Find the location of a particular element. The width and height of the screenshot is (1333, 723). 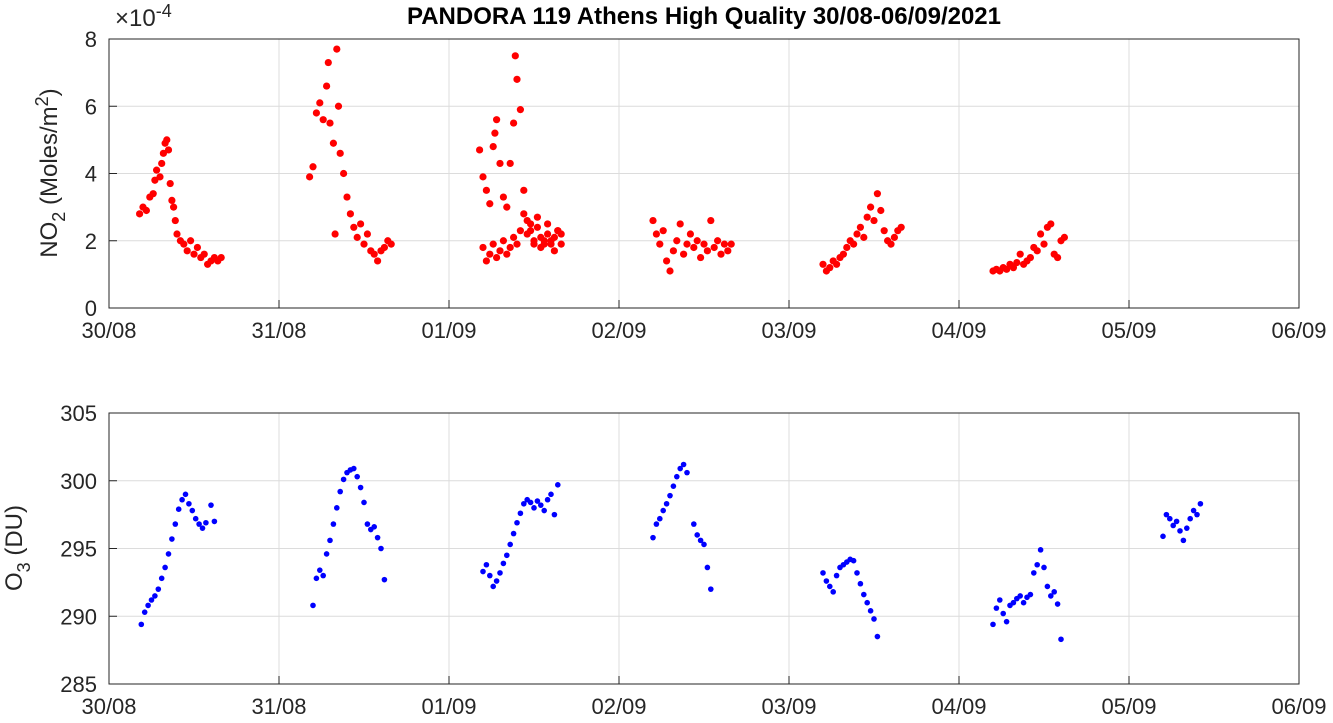

o3-y-tick-label: 285 is located at coordinates (78, 684).